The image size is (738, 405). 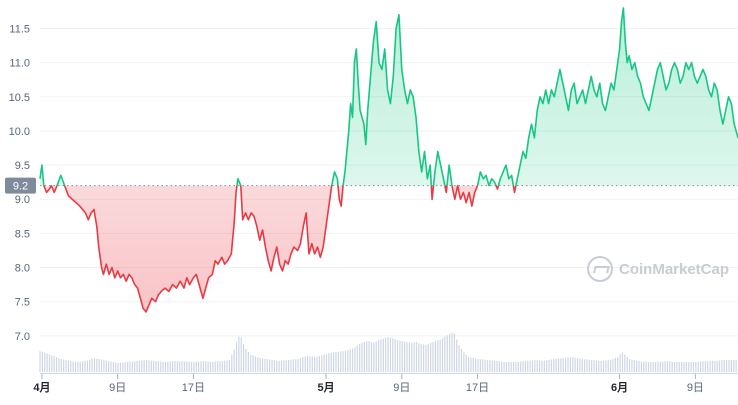 What do you see at coordinates (674, 269) in the screenshot?
I see `watermark-text: CoinMarketCap` at bounding box center [674, 269].